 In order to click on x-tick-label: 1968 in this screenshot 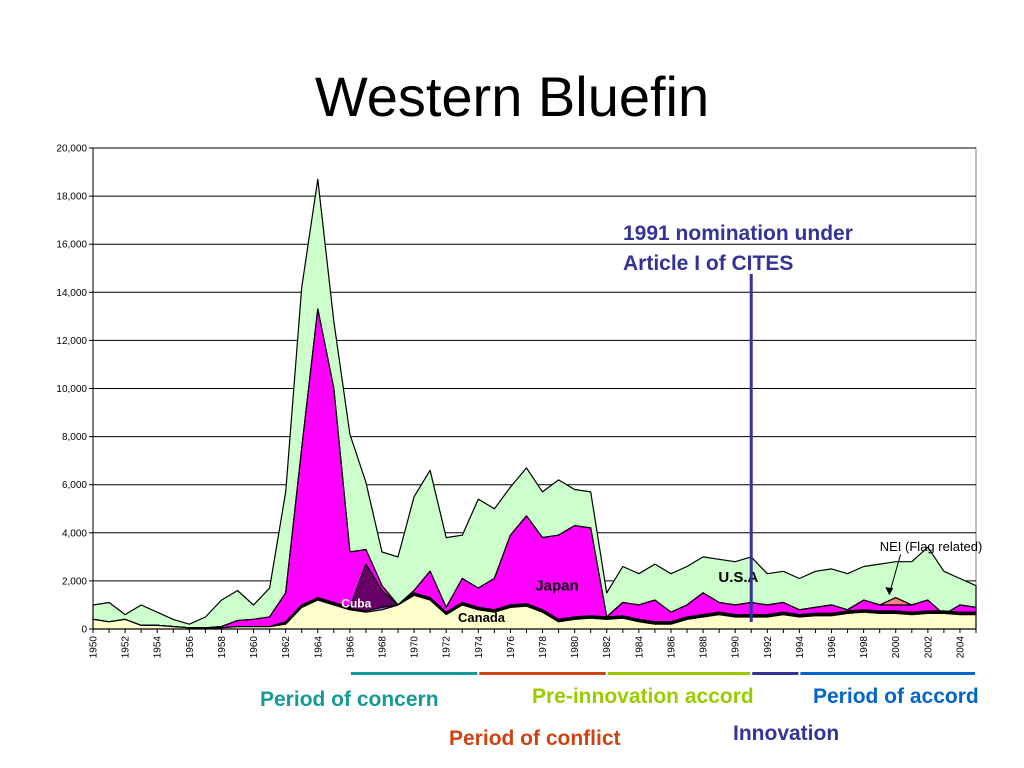, I will do `click(383, 647)`.